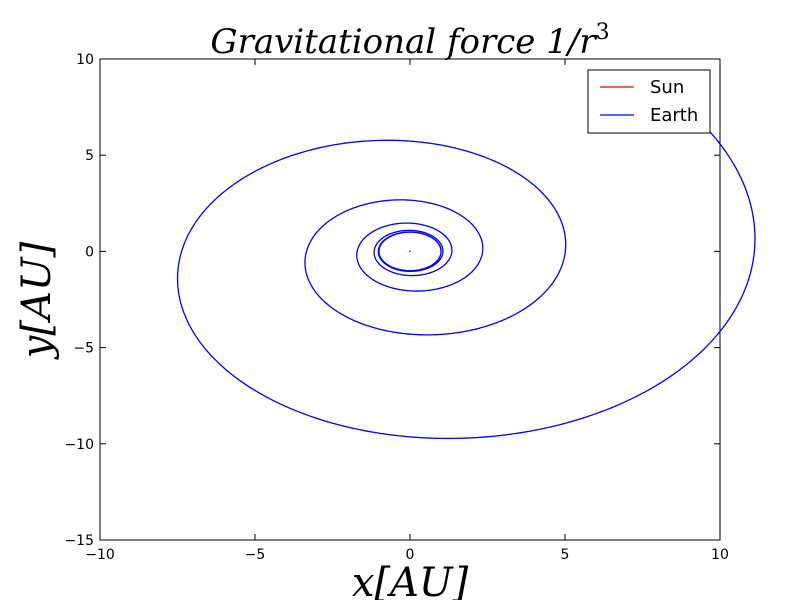 The height and width of the screenshot is (600, 800). Describe the element at coordinates (403, 42) in the screenshot. I see `chart-title-main: Gravitational force 1/r` at that location.